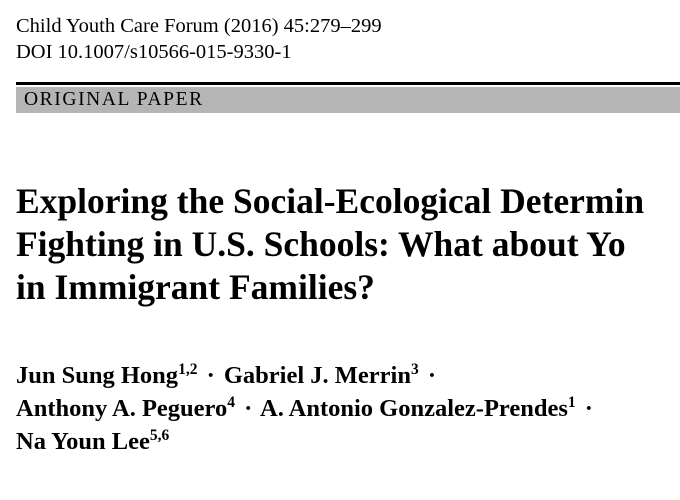 Image resolution: width=680 pixels, height=500 pixels. Describe the element at coordinates (321, 244) in the screenshot. I see `title-line: Fighting in U.S. Schools: What about Yo` at that location.